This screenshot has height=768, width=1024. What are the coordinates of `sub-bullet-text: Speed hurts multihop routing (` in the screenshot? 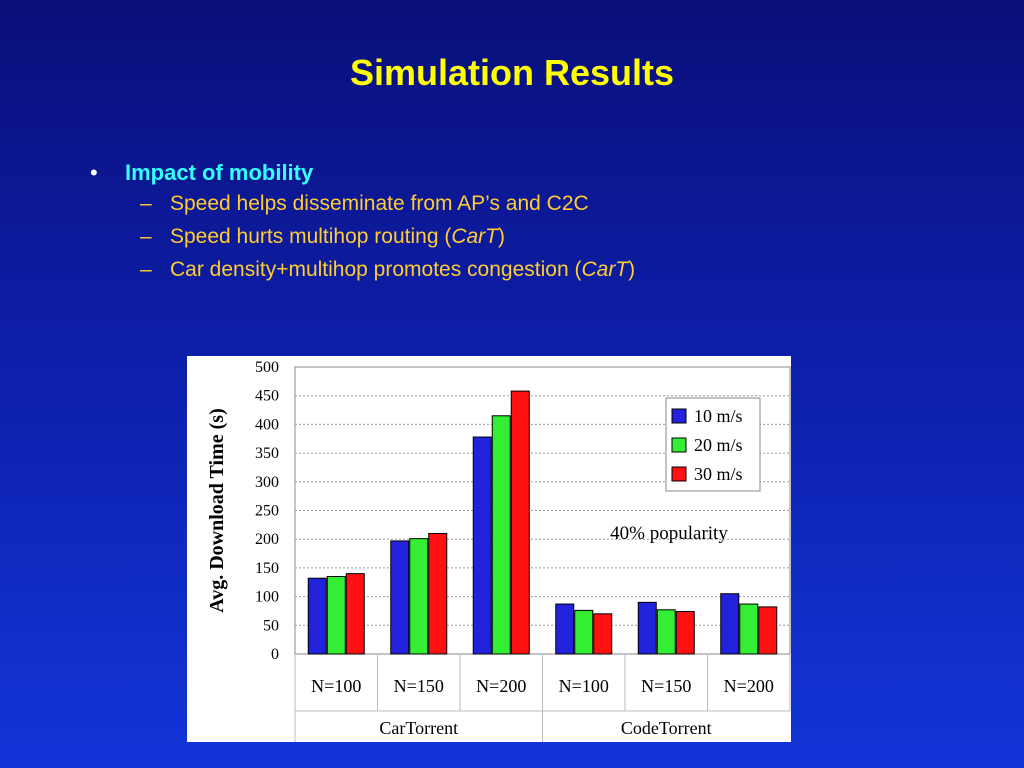 It's located at (311, 236).